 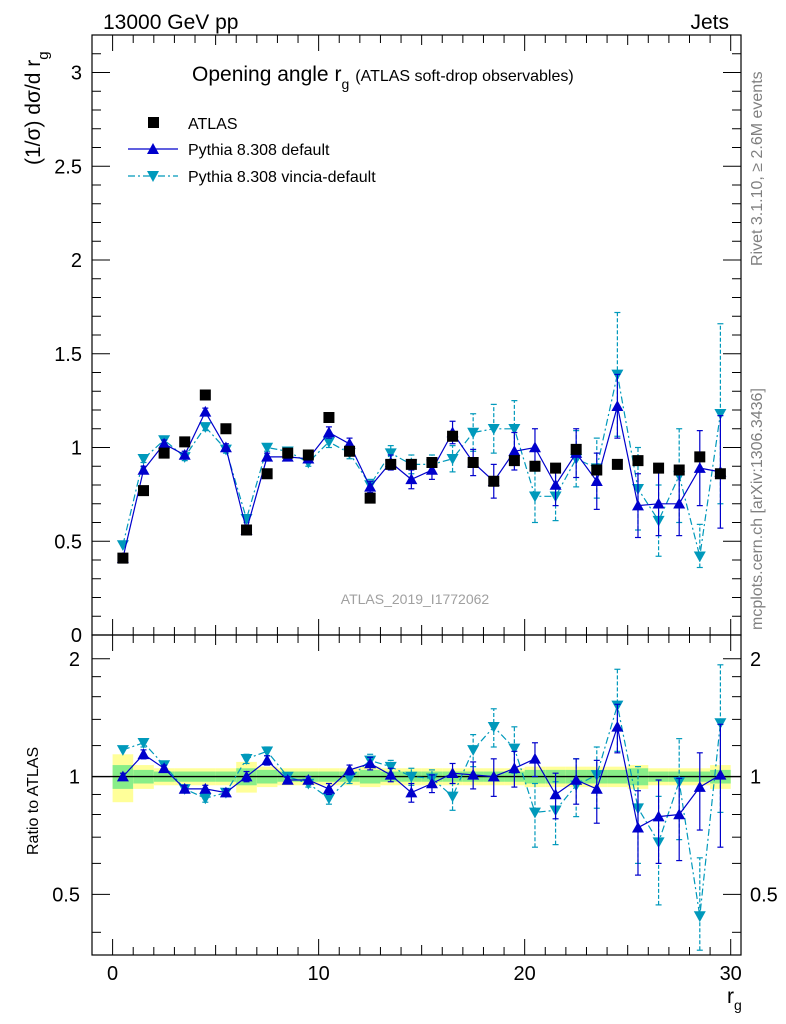 What do you see at coordinates (259, 150) in the screenshot?
I see `legend-label-pythia-default: Pythia 8.308 default` at bounding box center [259, 150].